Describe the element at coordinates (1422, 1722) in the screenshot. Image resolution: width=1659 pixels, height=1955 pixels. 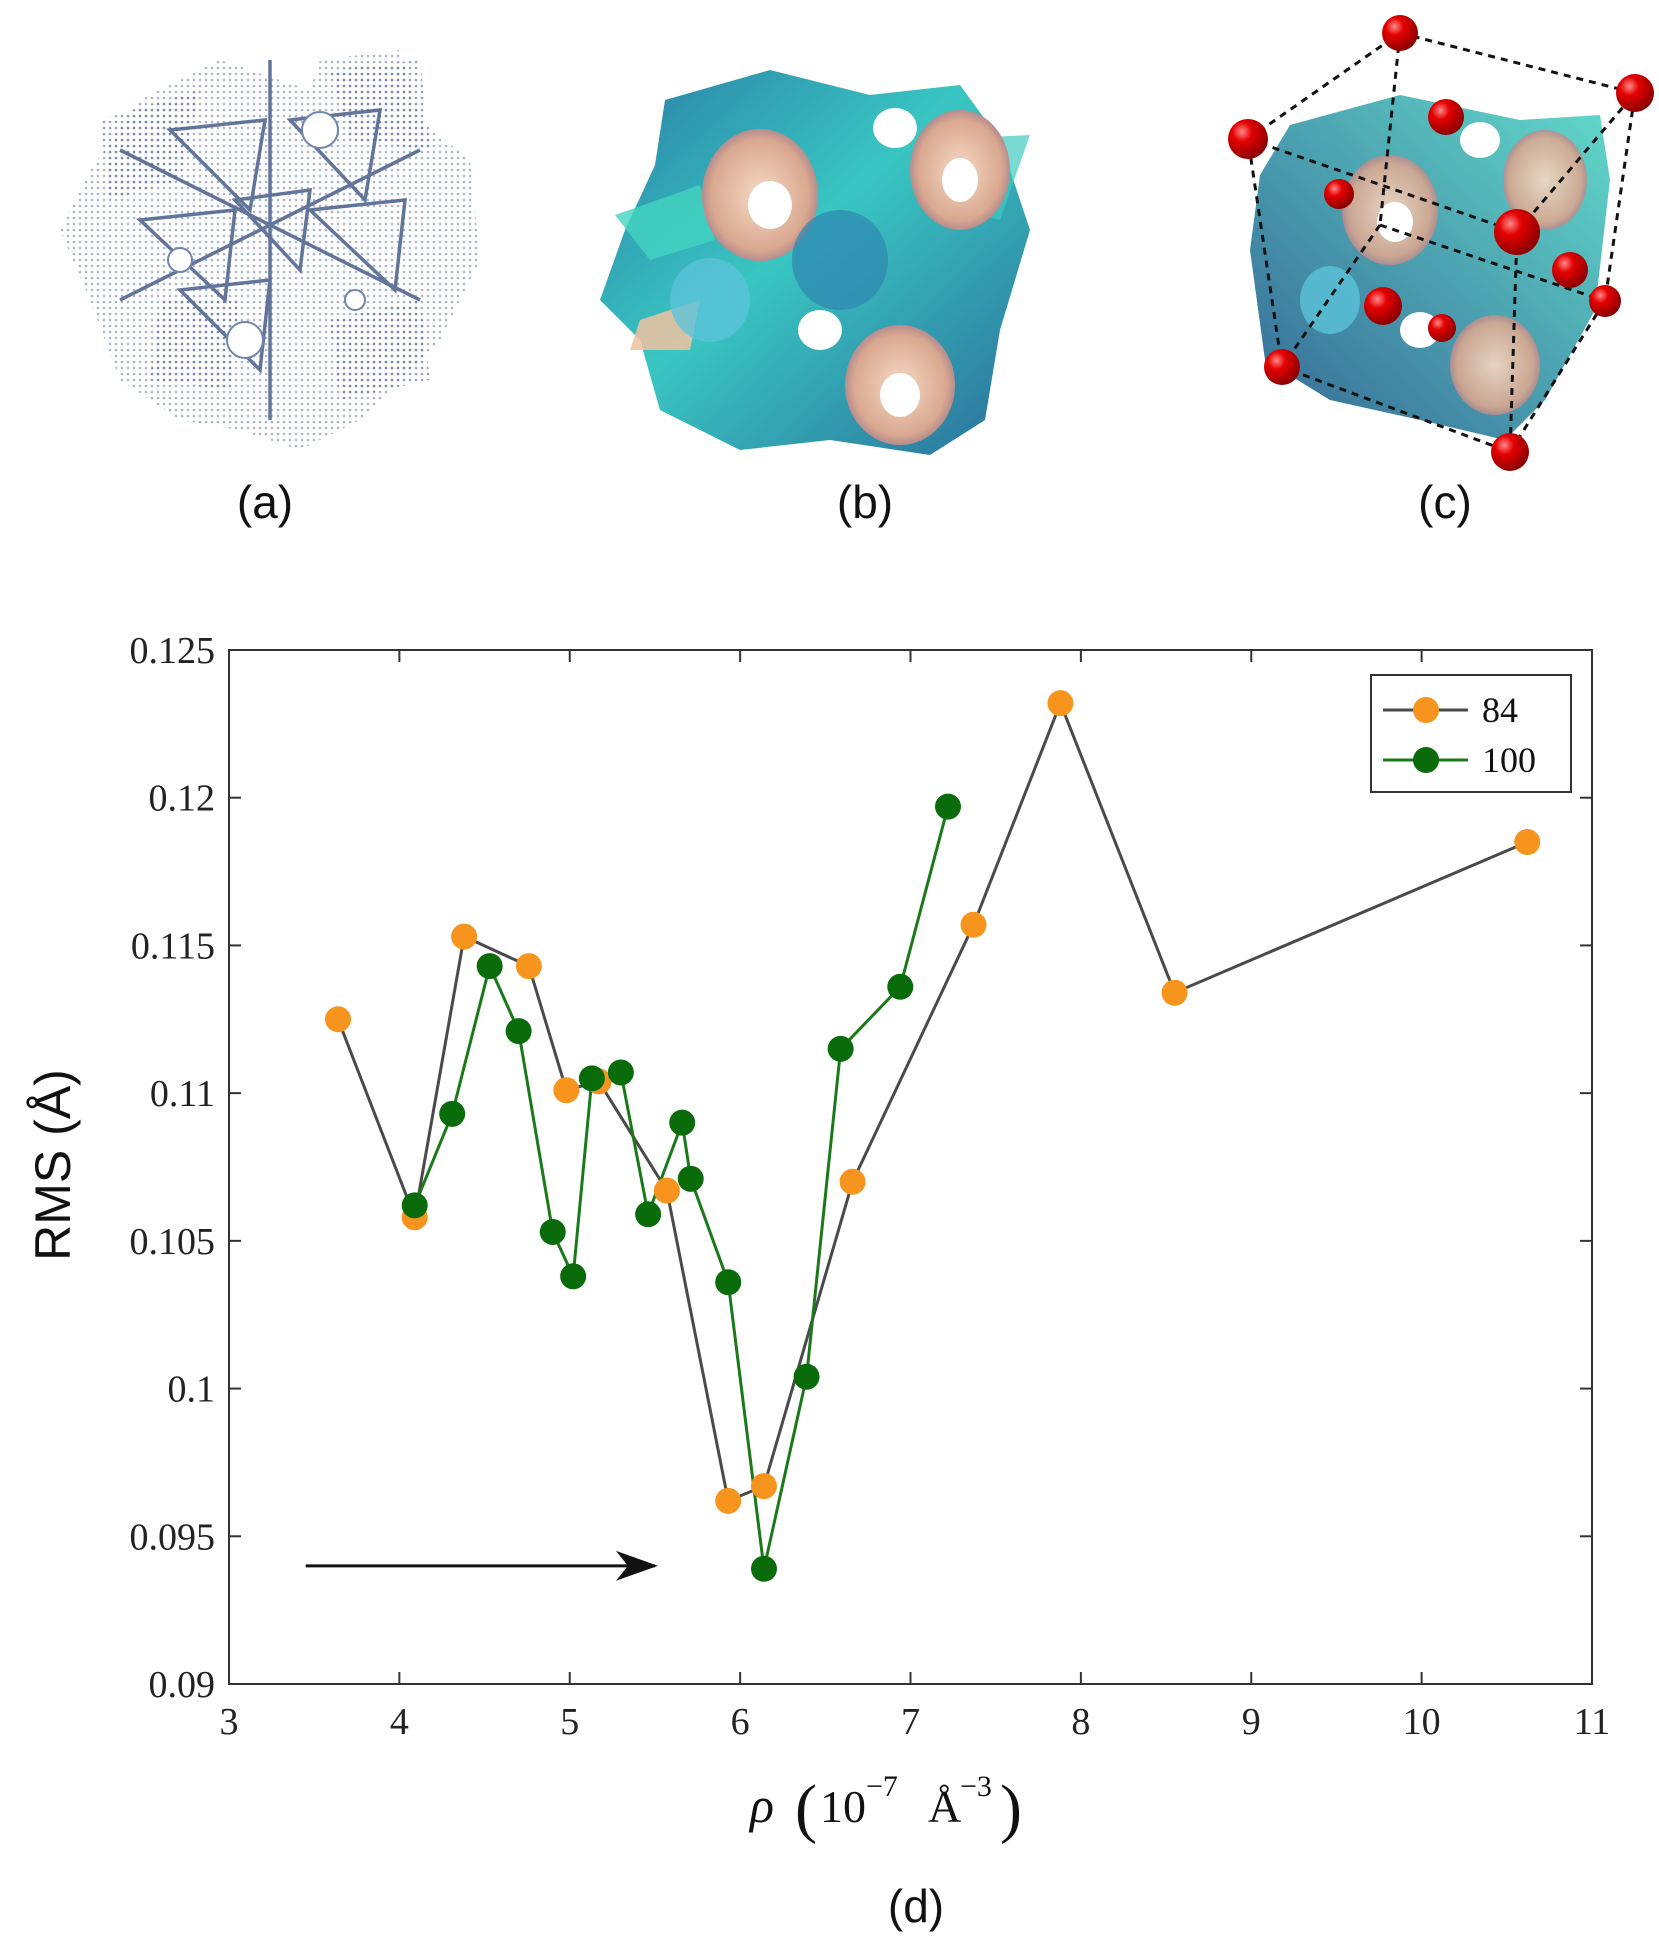
I see `x-tick-label: 10` at that location.